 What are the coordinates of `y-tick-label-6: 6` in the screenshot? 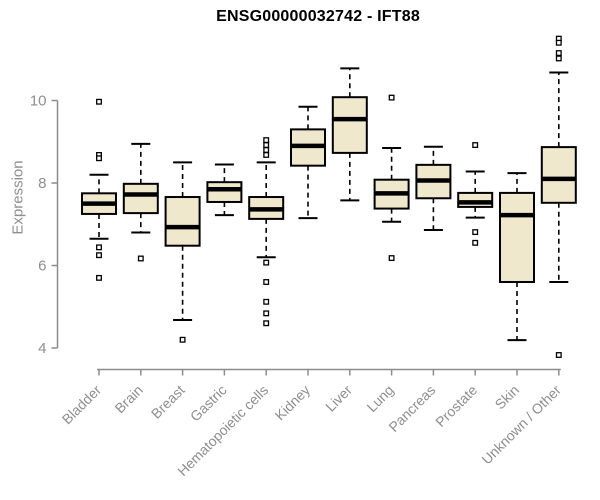 It's located at (42, 266).